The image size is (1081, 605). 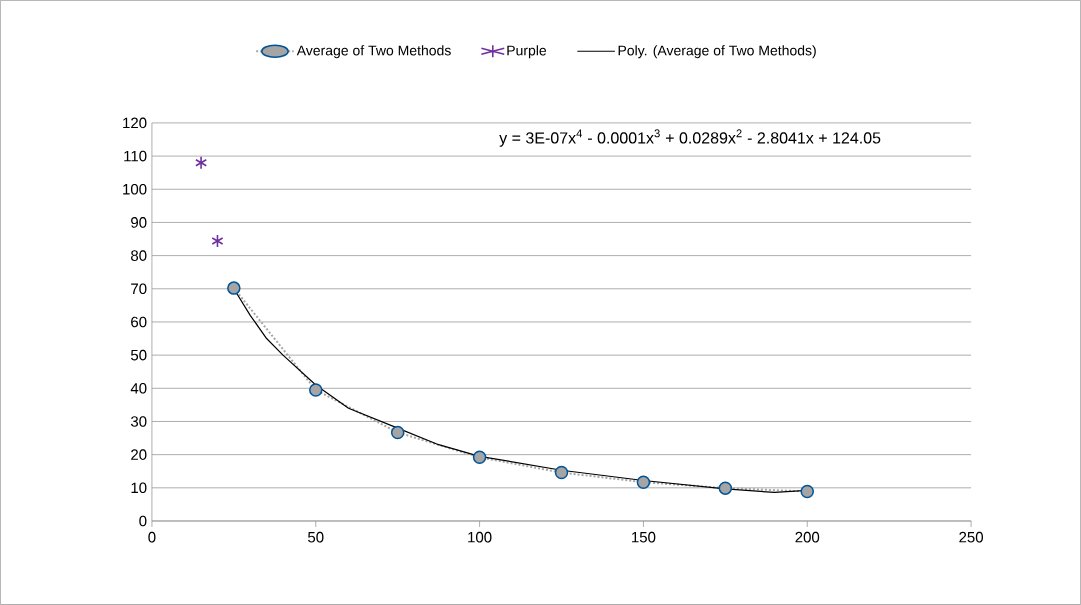 What do you see at coordinates (135, 156) in the screenshot?
I see `y-tick-label: 110` at bounding box center [135, 156].